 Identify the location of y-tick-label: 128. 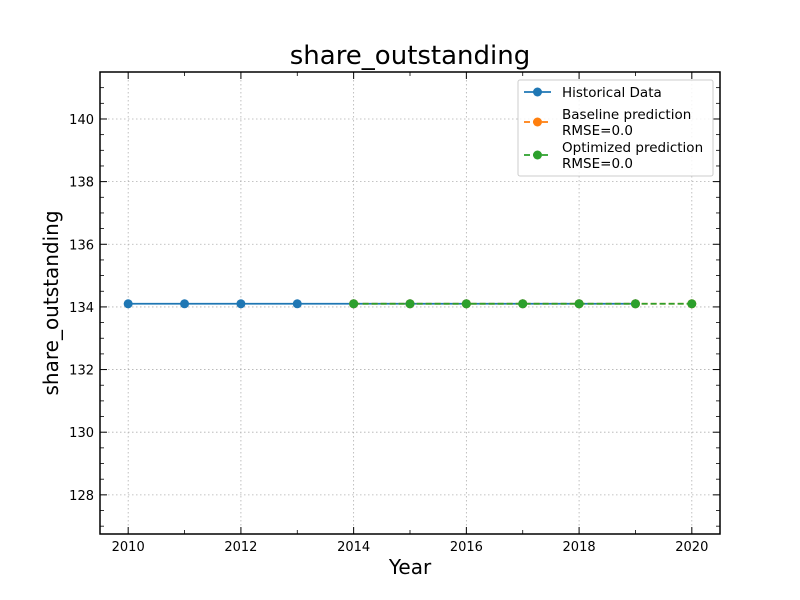
(81, 496).